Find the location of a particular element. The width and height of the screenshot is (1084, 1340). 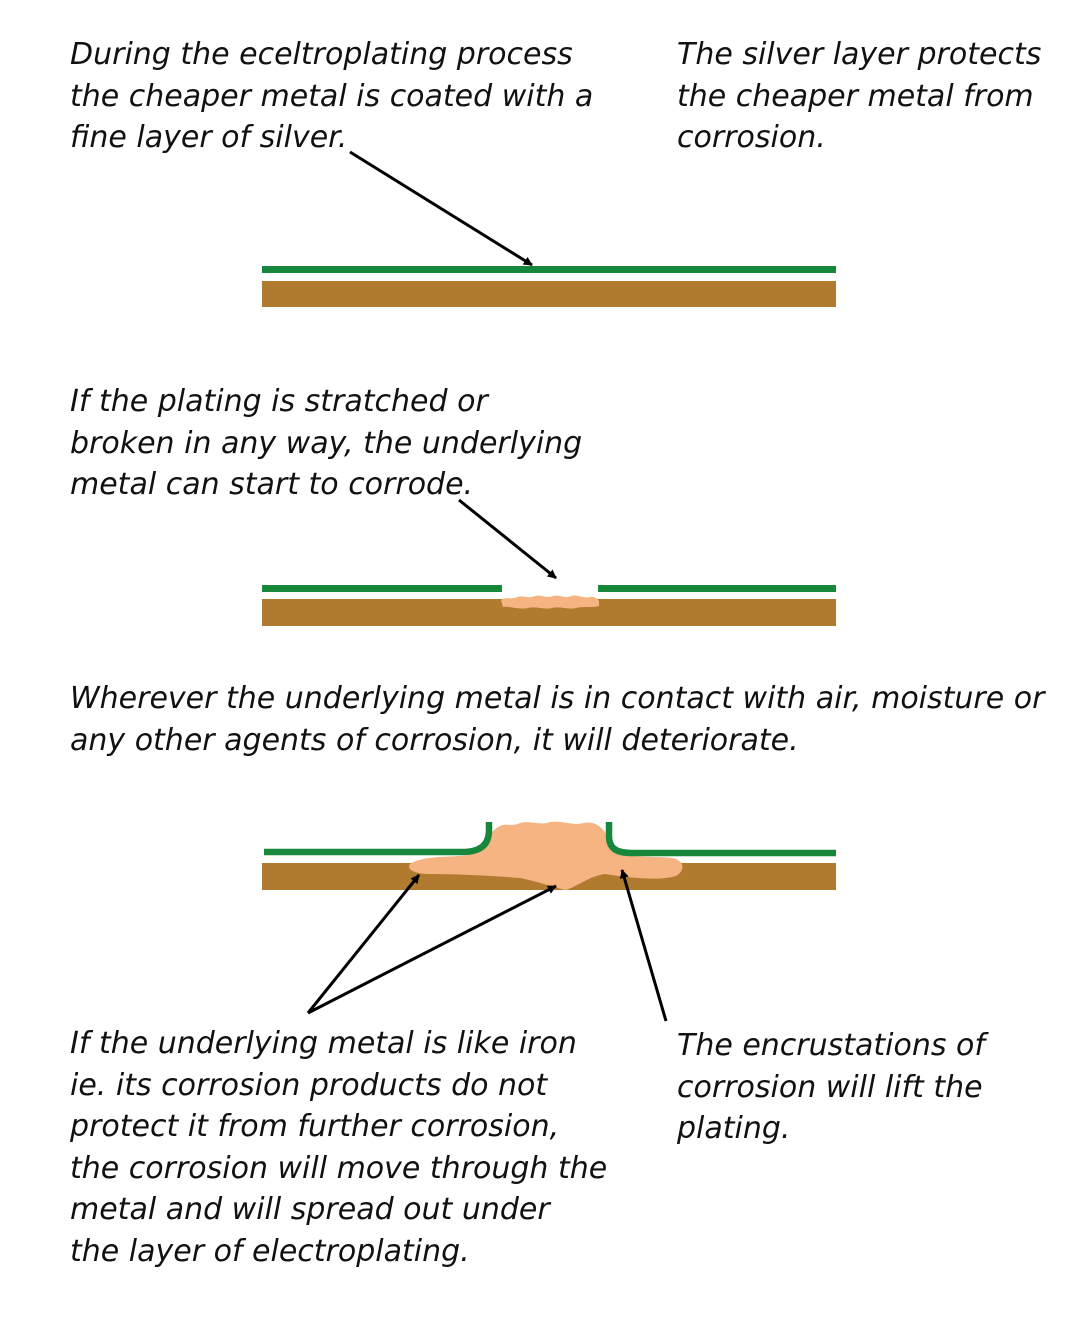

corrosion-spot is located at coordinates (550, 602).